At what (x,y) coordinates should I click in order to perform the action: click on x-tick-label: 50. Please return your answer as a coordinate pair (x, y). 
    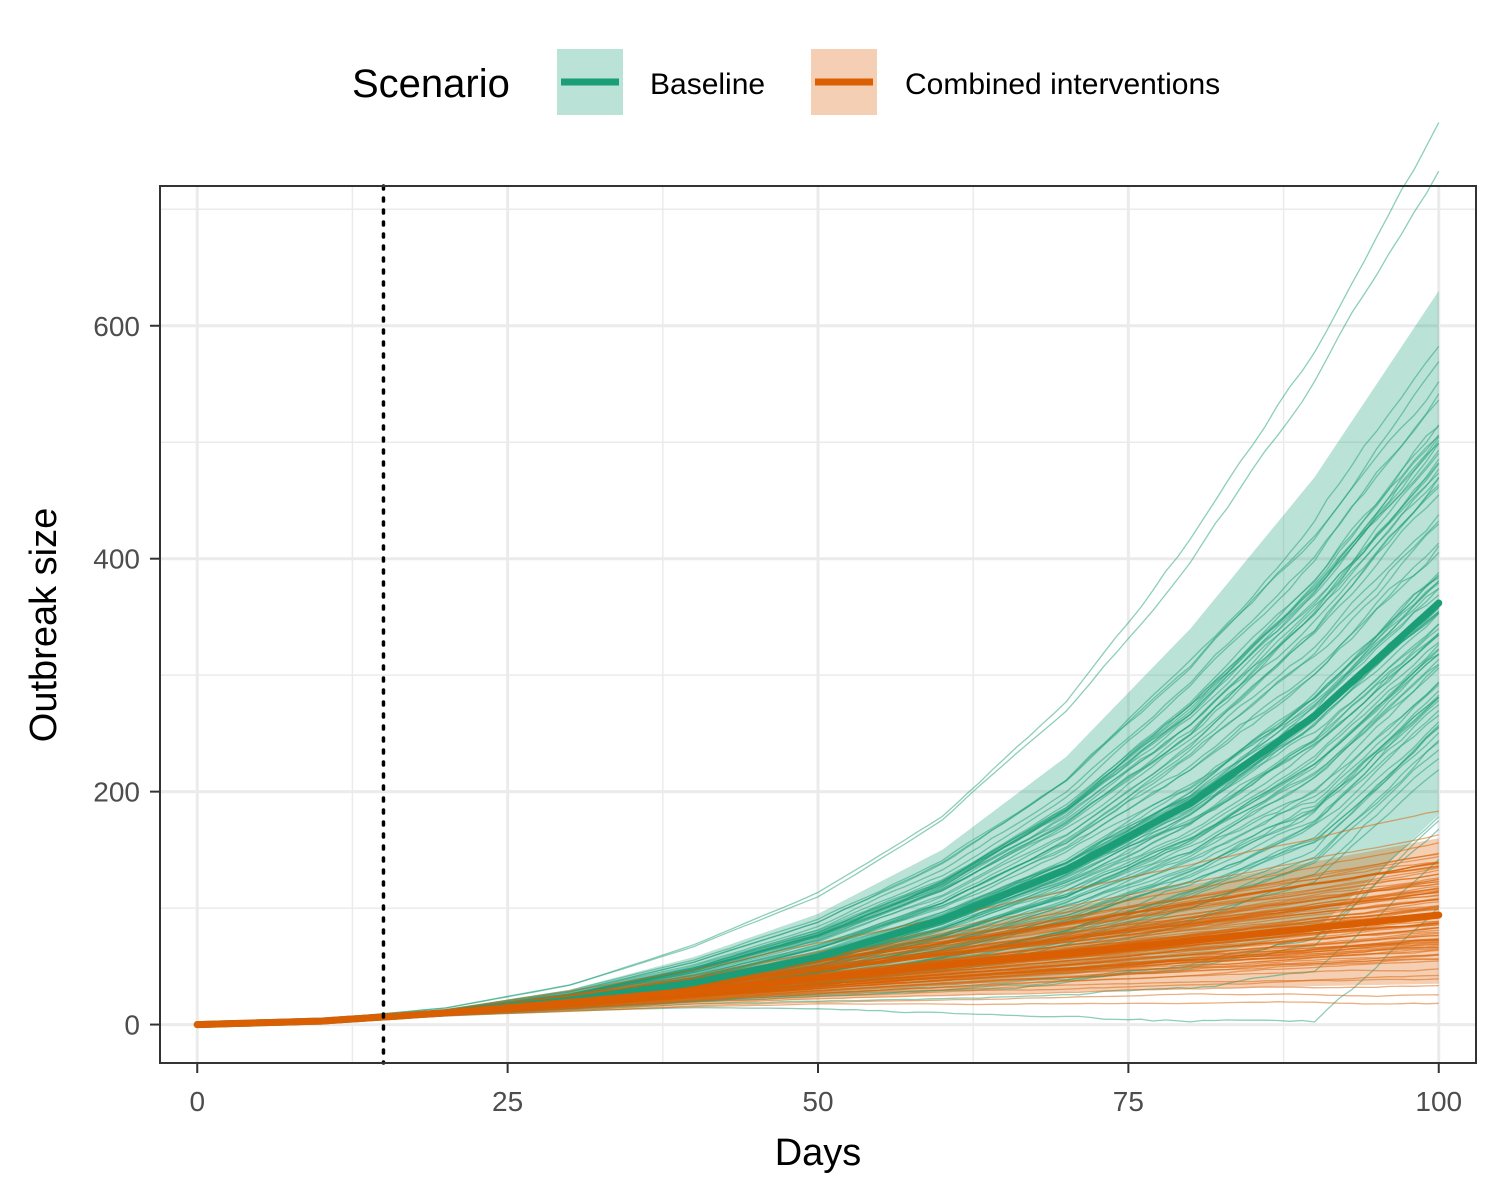
    Looking at the image, I should click on (817, 1101).